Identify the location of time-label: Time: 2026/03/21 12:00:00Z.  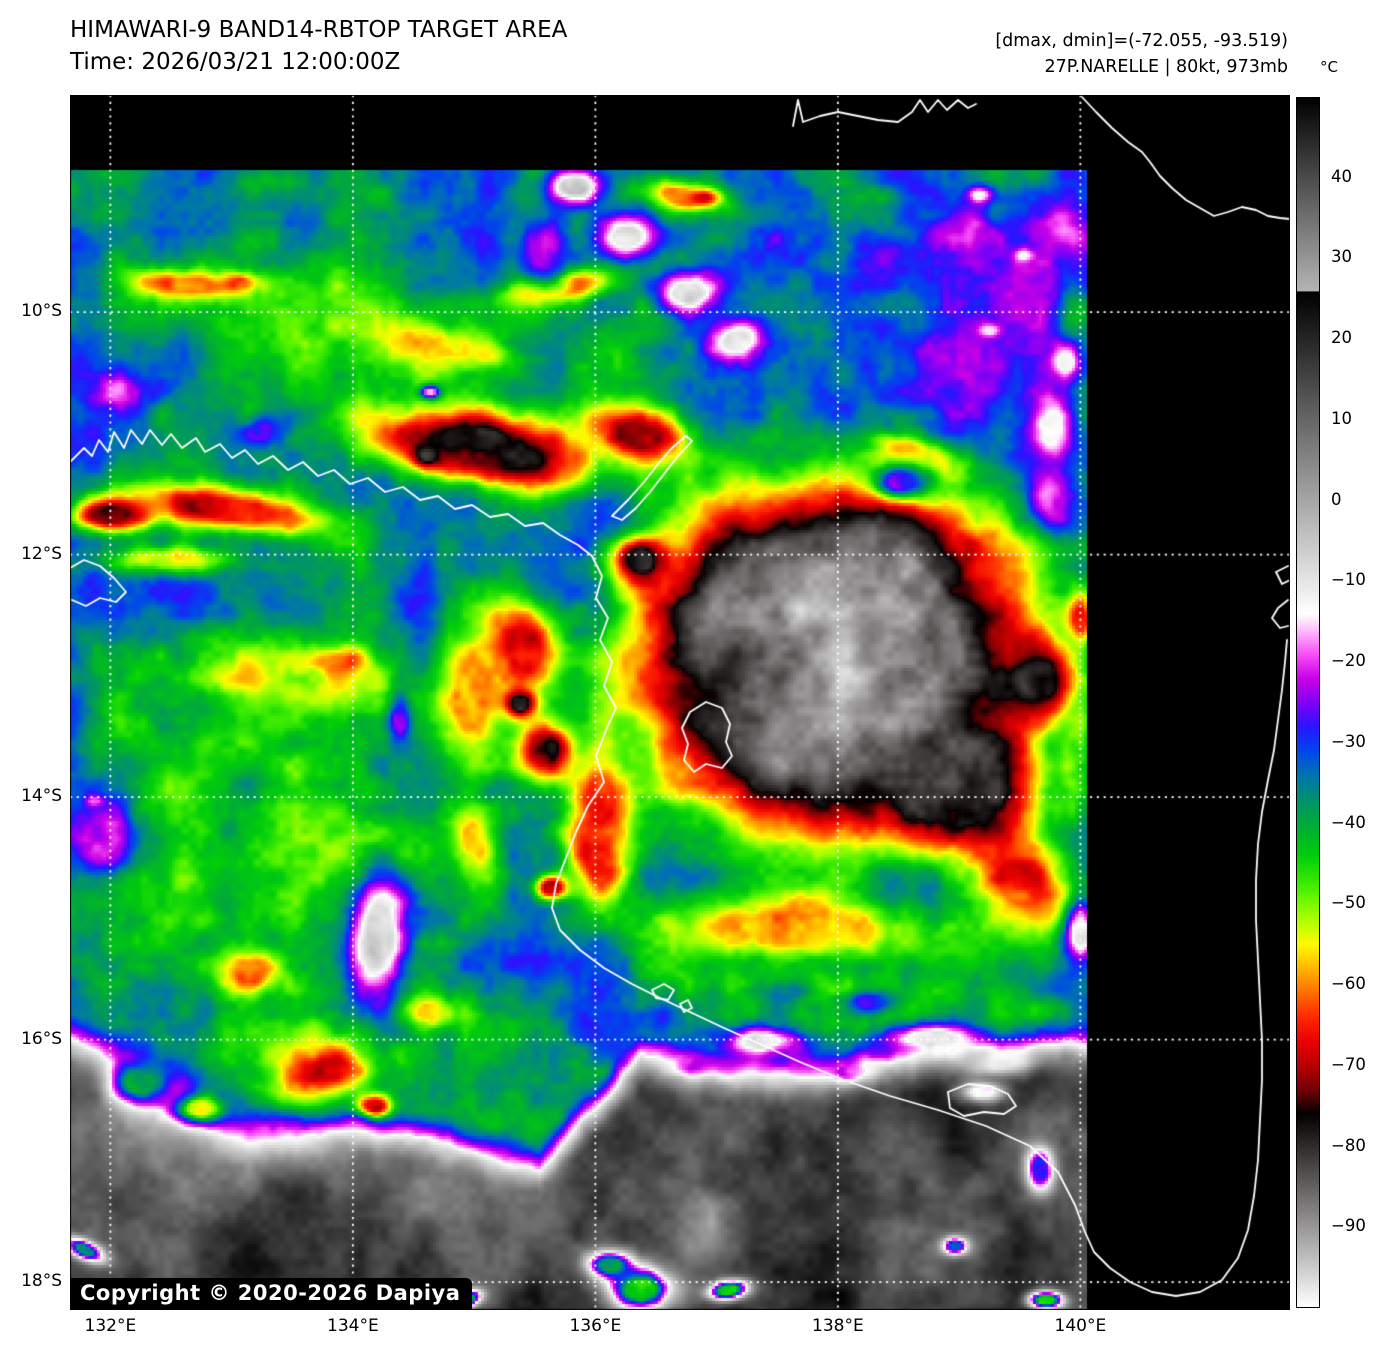
(235, 62).